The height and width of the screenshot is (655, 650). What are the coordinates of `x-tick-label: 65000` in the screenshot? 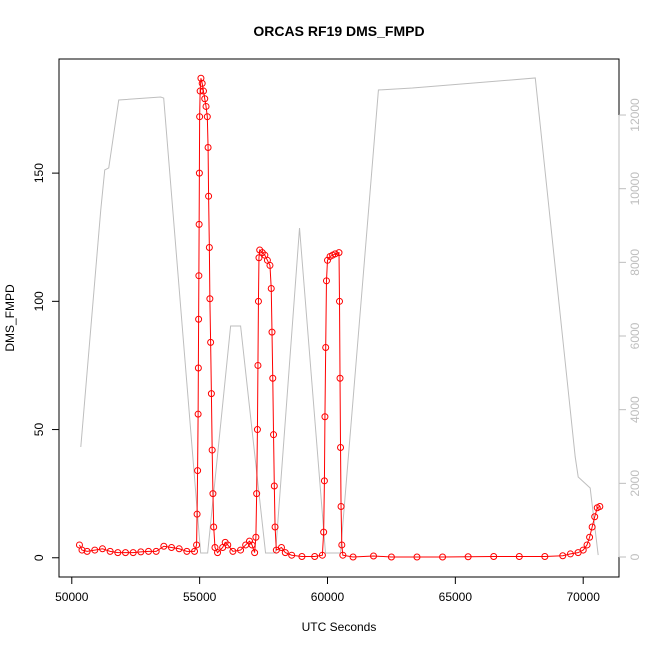 It's located at (456, 597).